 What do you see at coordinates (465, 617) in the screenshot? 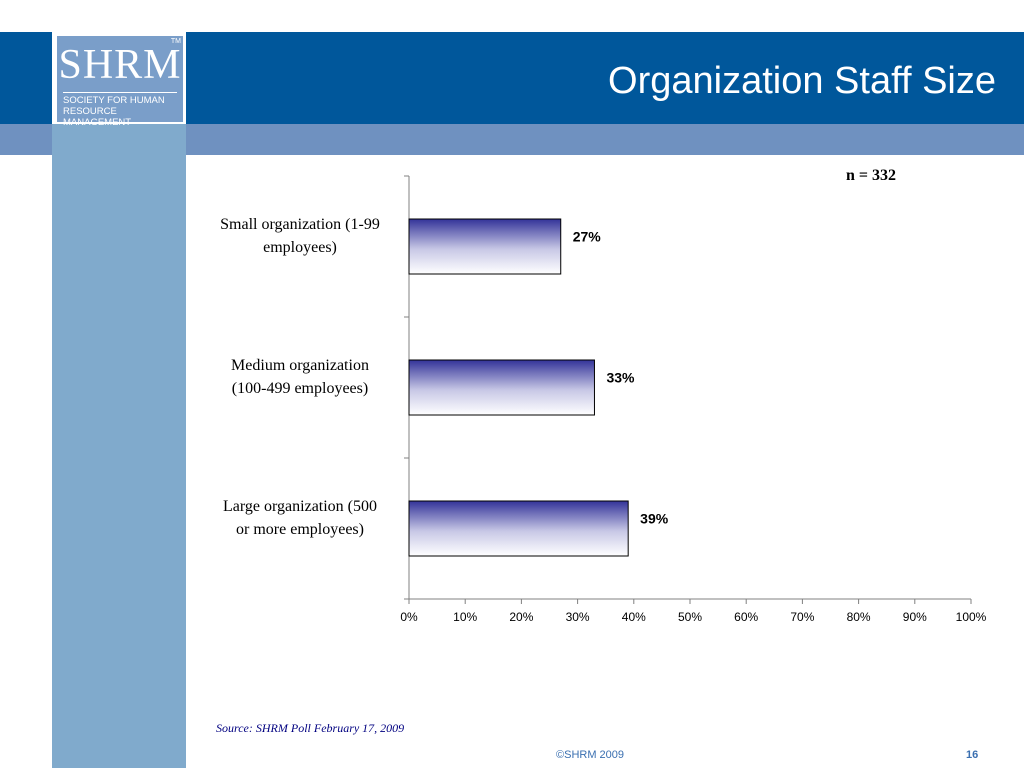
I see `x-tick-label: 10%` at bounding box center [465, 617].